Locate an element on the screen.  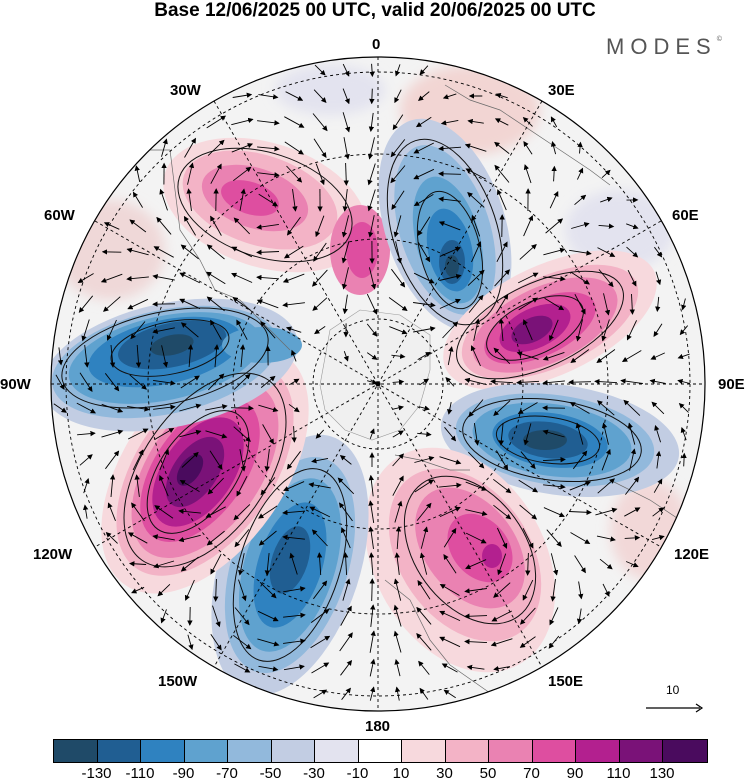
colorbar-cell is located at coordinates (337, 751).